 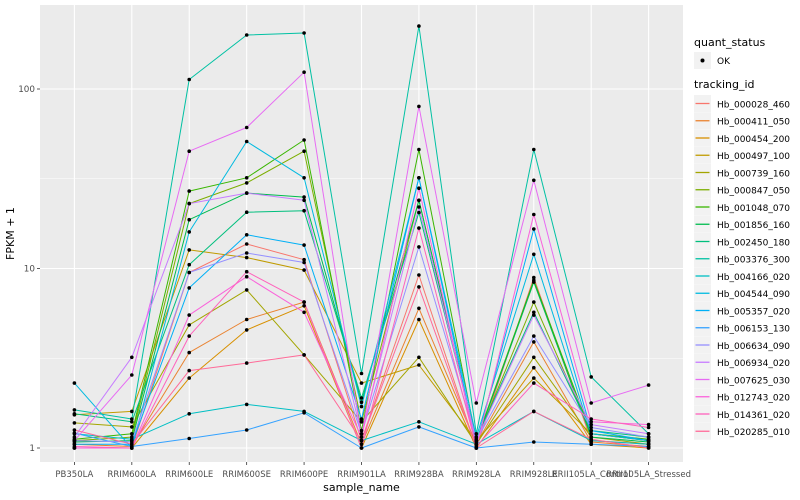 I want to click on x-tick-label: RRIM901LA, so click(x=361, y=475).